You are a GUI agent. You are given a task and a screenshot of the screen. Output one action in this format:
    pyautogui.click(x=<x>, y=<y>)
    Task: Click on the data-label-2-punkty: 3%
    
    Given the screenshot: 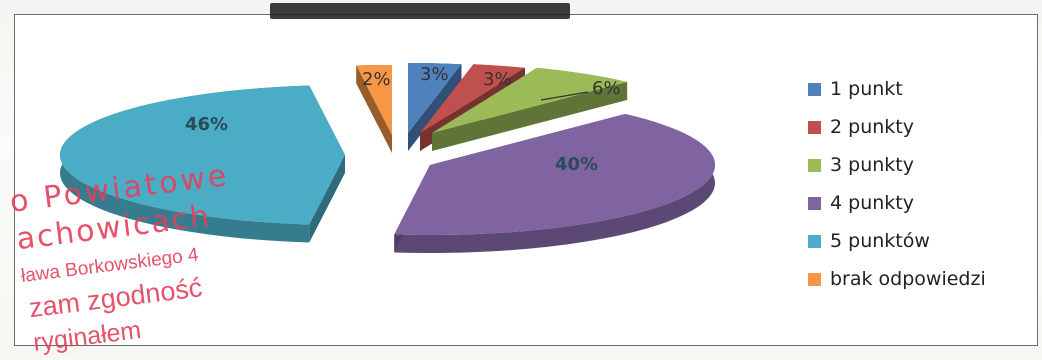 What is the action you would take?
    pyautogui.click(x=497, y=79)
    